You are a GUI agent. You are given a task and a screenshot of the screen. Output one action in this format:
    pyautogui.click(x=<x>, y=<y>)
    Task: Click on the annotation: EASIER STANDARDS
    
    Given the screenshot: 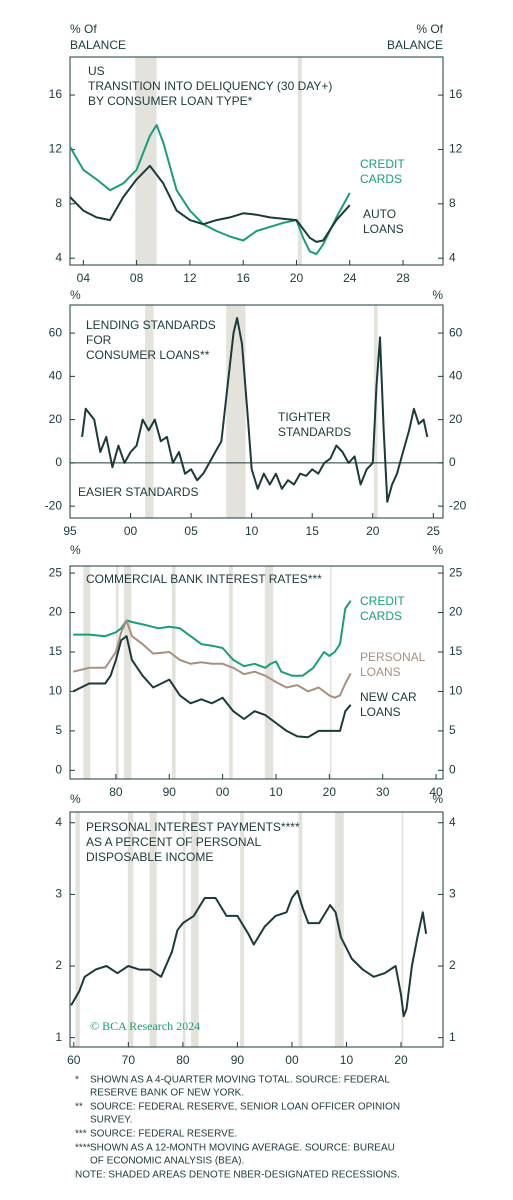 What is the action you would take?
    pyautogui.click(x=138, y=492)
    